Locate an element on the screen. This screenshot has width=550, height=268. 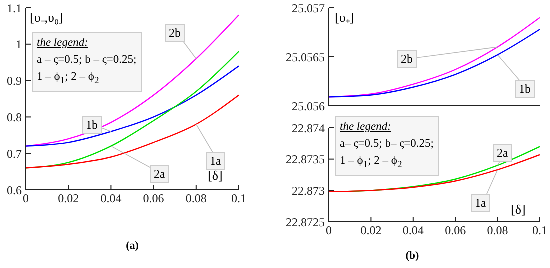
series-label: 1a is located at coordinates (480, 203).